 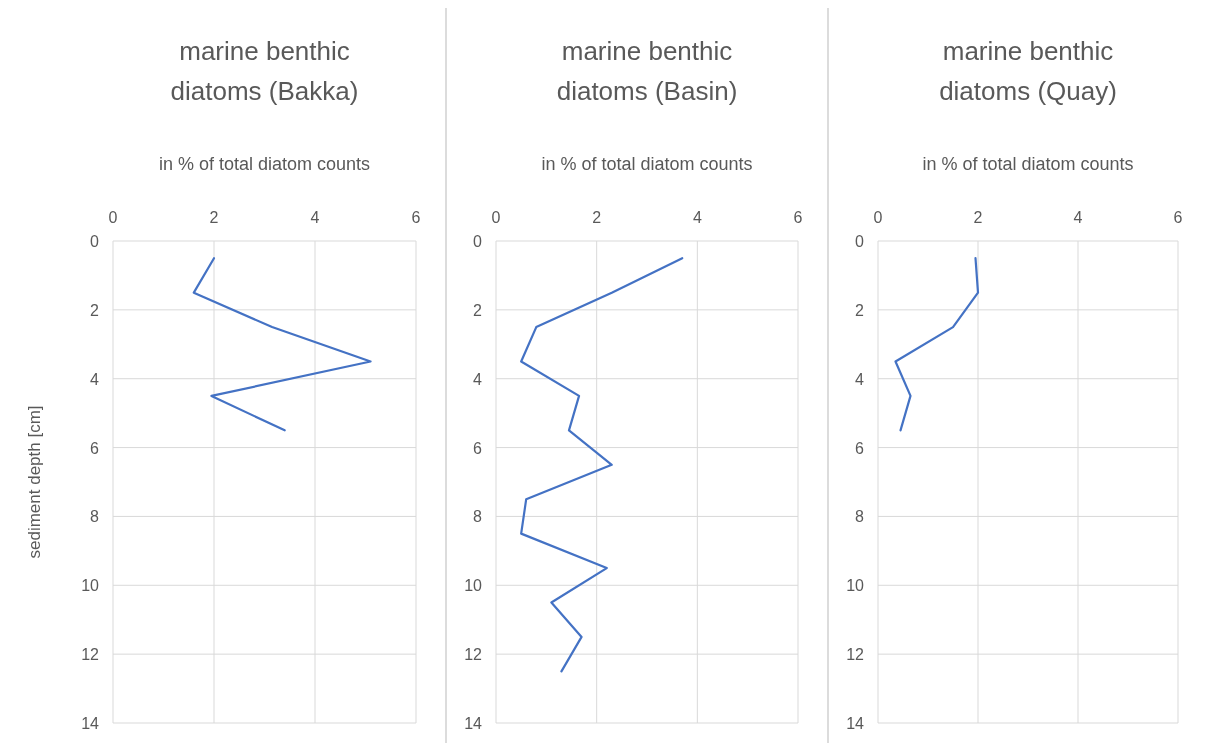 I want to click on y-axis-title: sediment depth [cm], so click(x=34, y=482).